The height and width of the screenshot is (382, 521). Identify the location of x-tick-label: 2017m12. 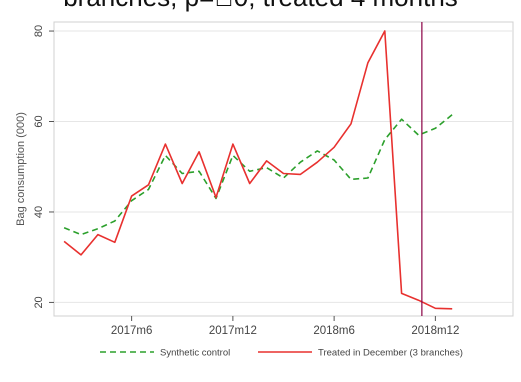
(233, 331).